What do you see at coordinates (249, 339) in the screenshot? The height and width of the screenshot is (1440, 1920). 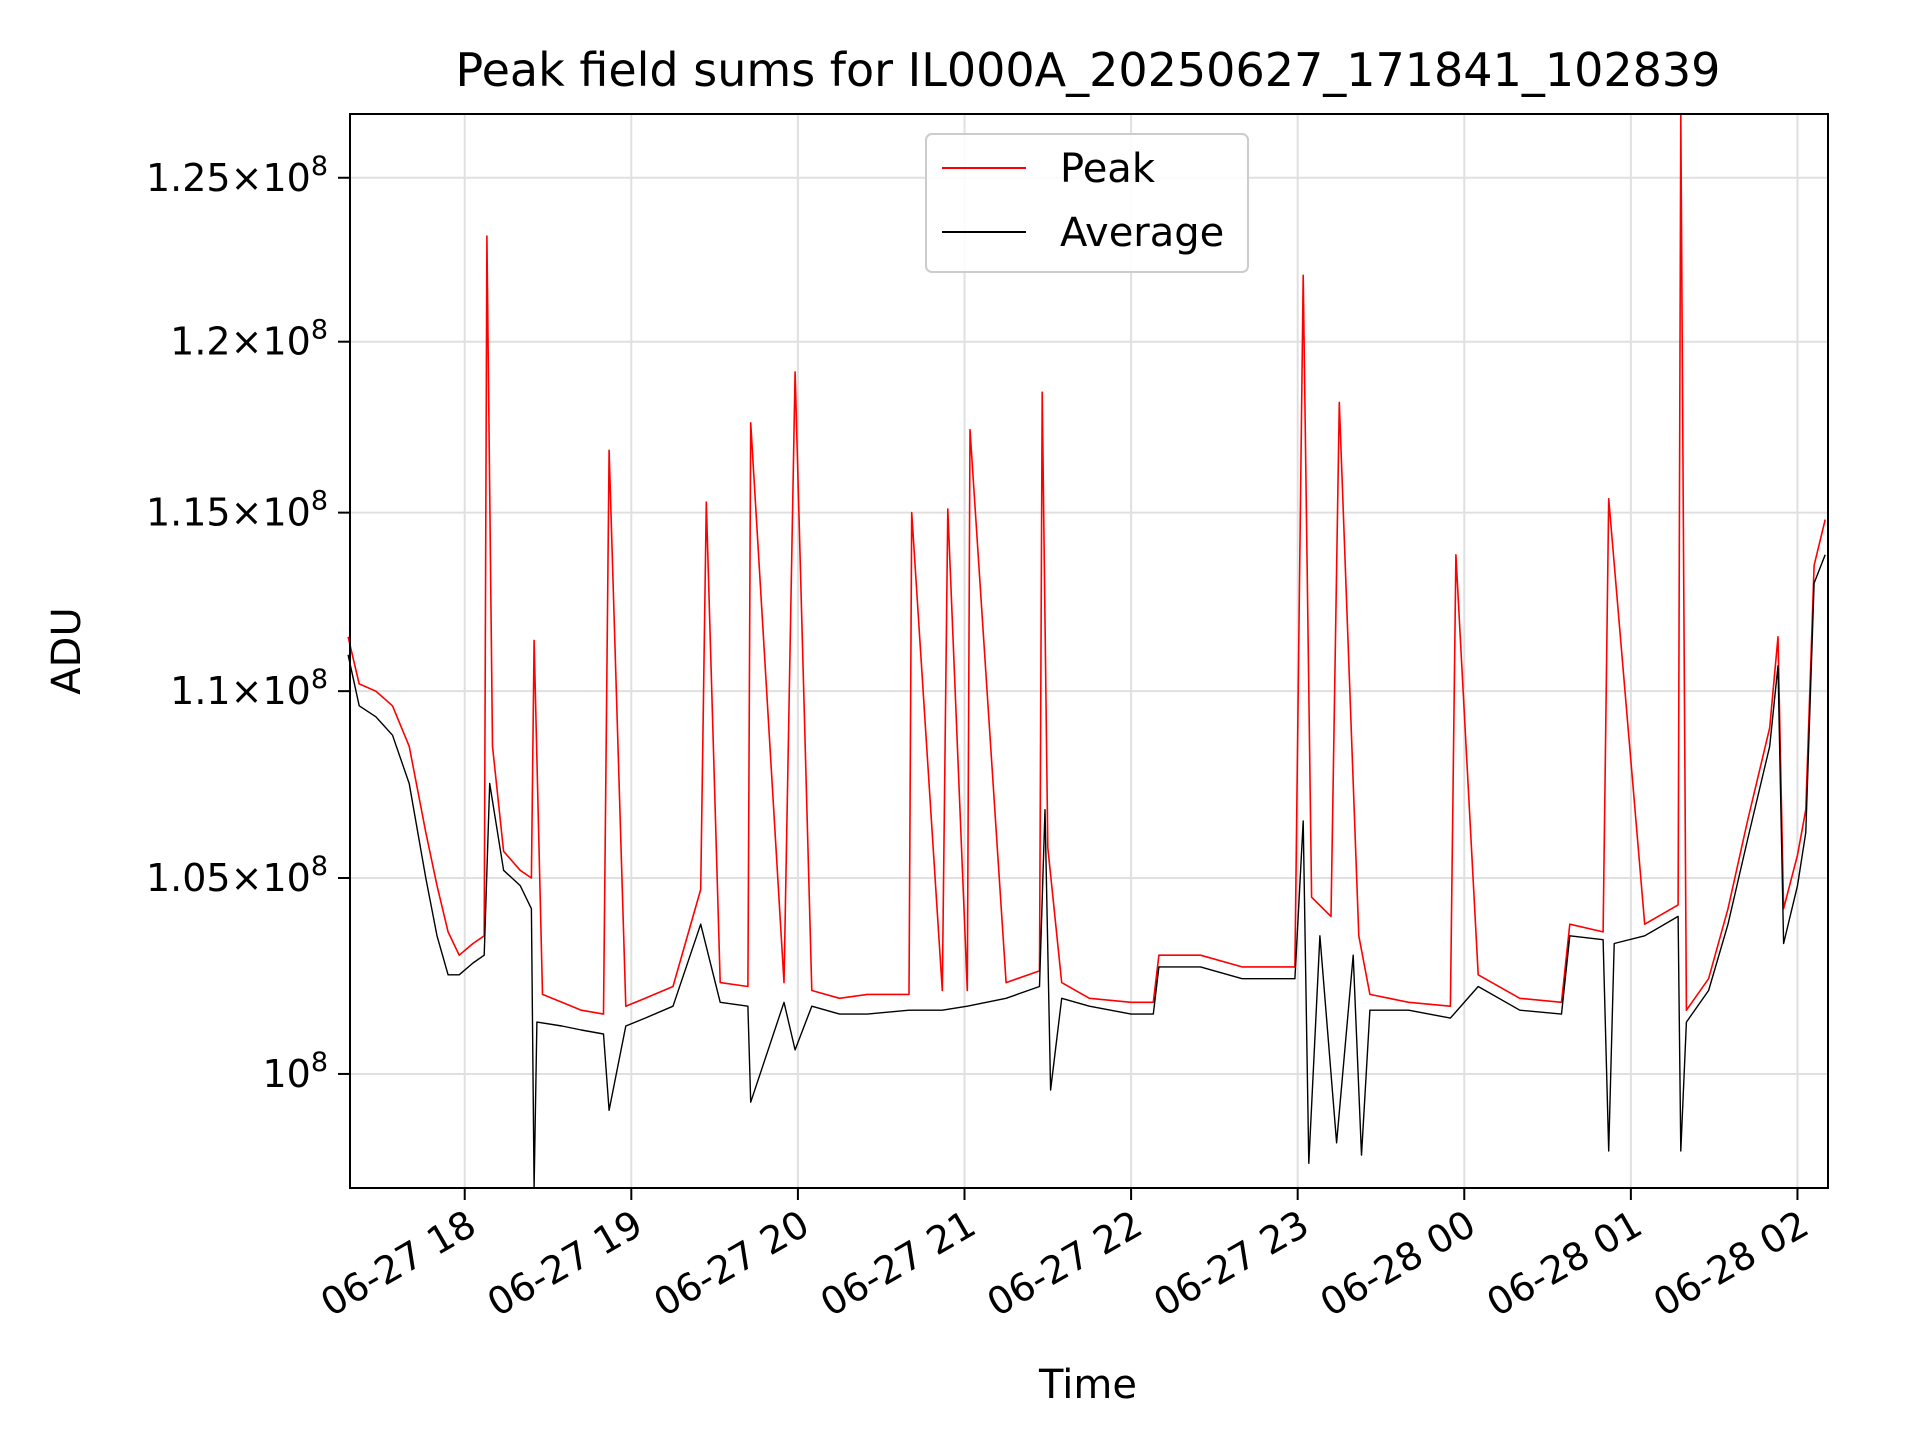 I see `y-tick-label: 1.2×108` at bounding box center [249, 339].